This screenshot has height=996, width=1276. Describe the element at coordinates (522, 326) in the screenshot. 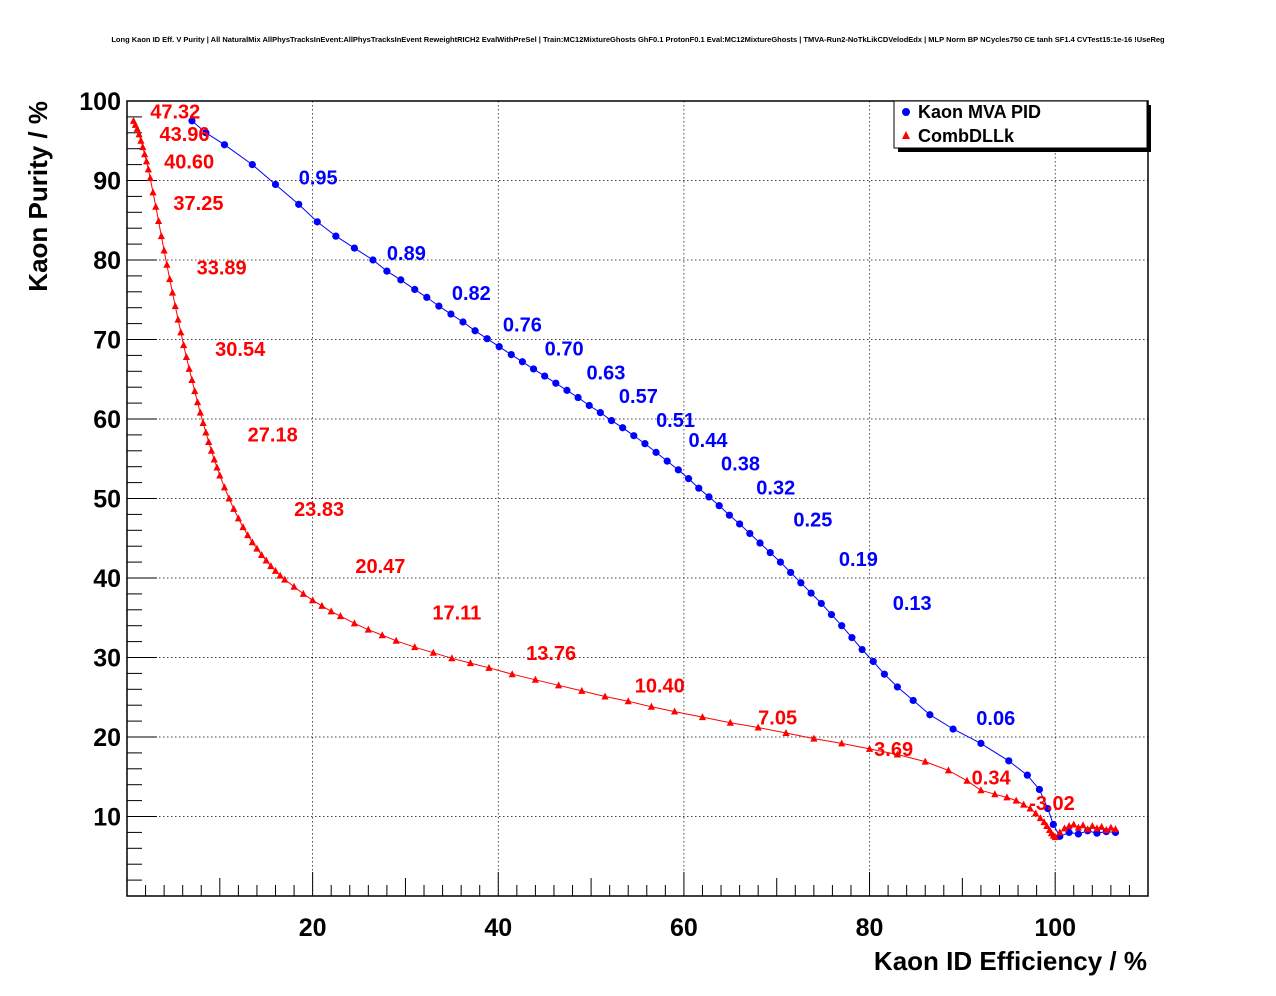

I see `data-label: 0.76` at that location.